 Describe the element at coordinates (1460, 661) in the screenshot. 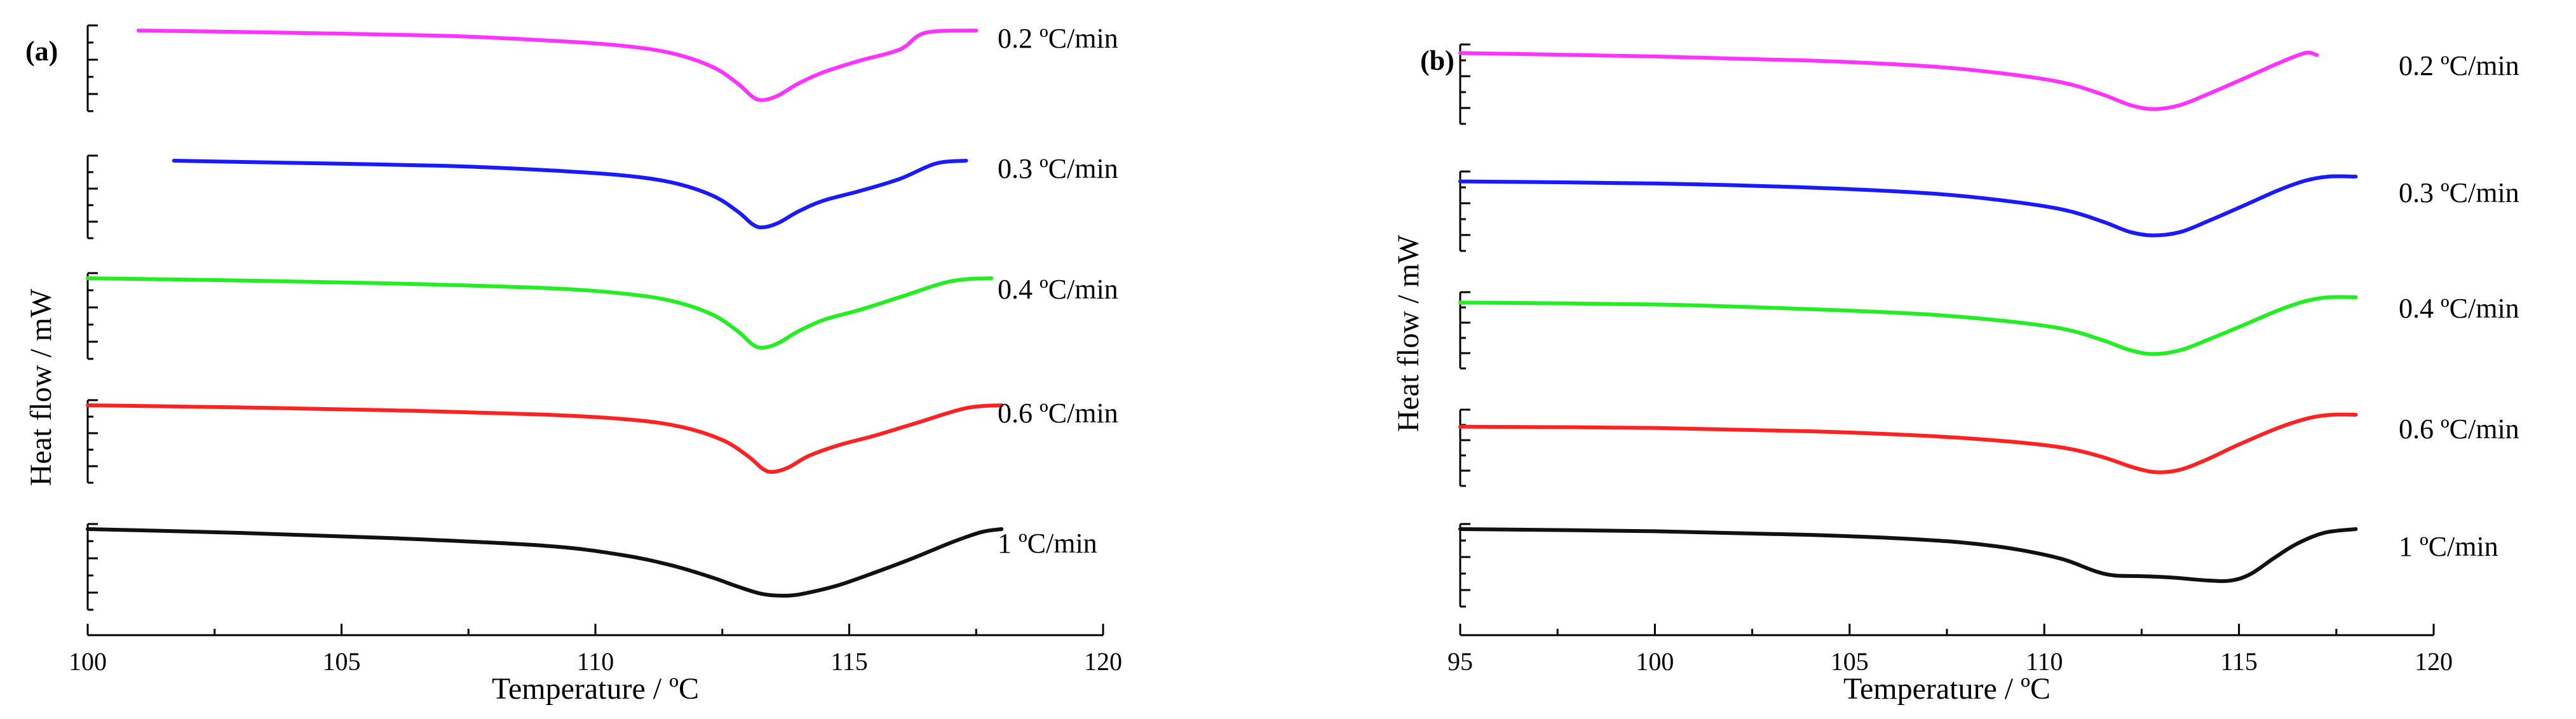

I see `x-tick-label: 95` at that location.